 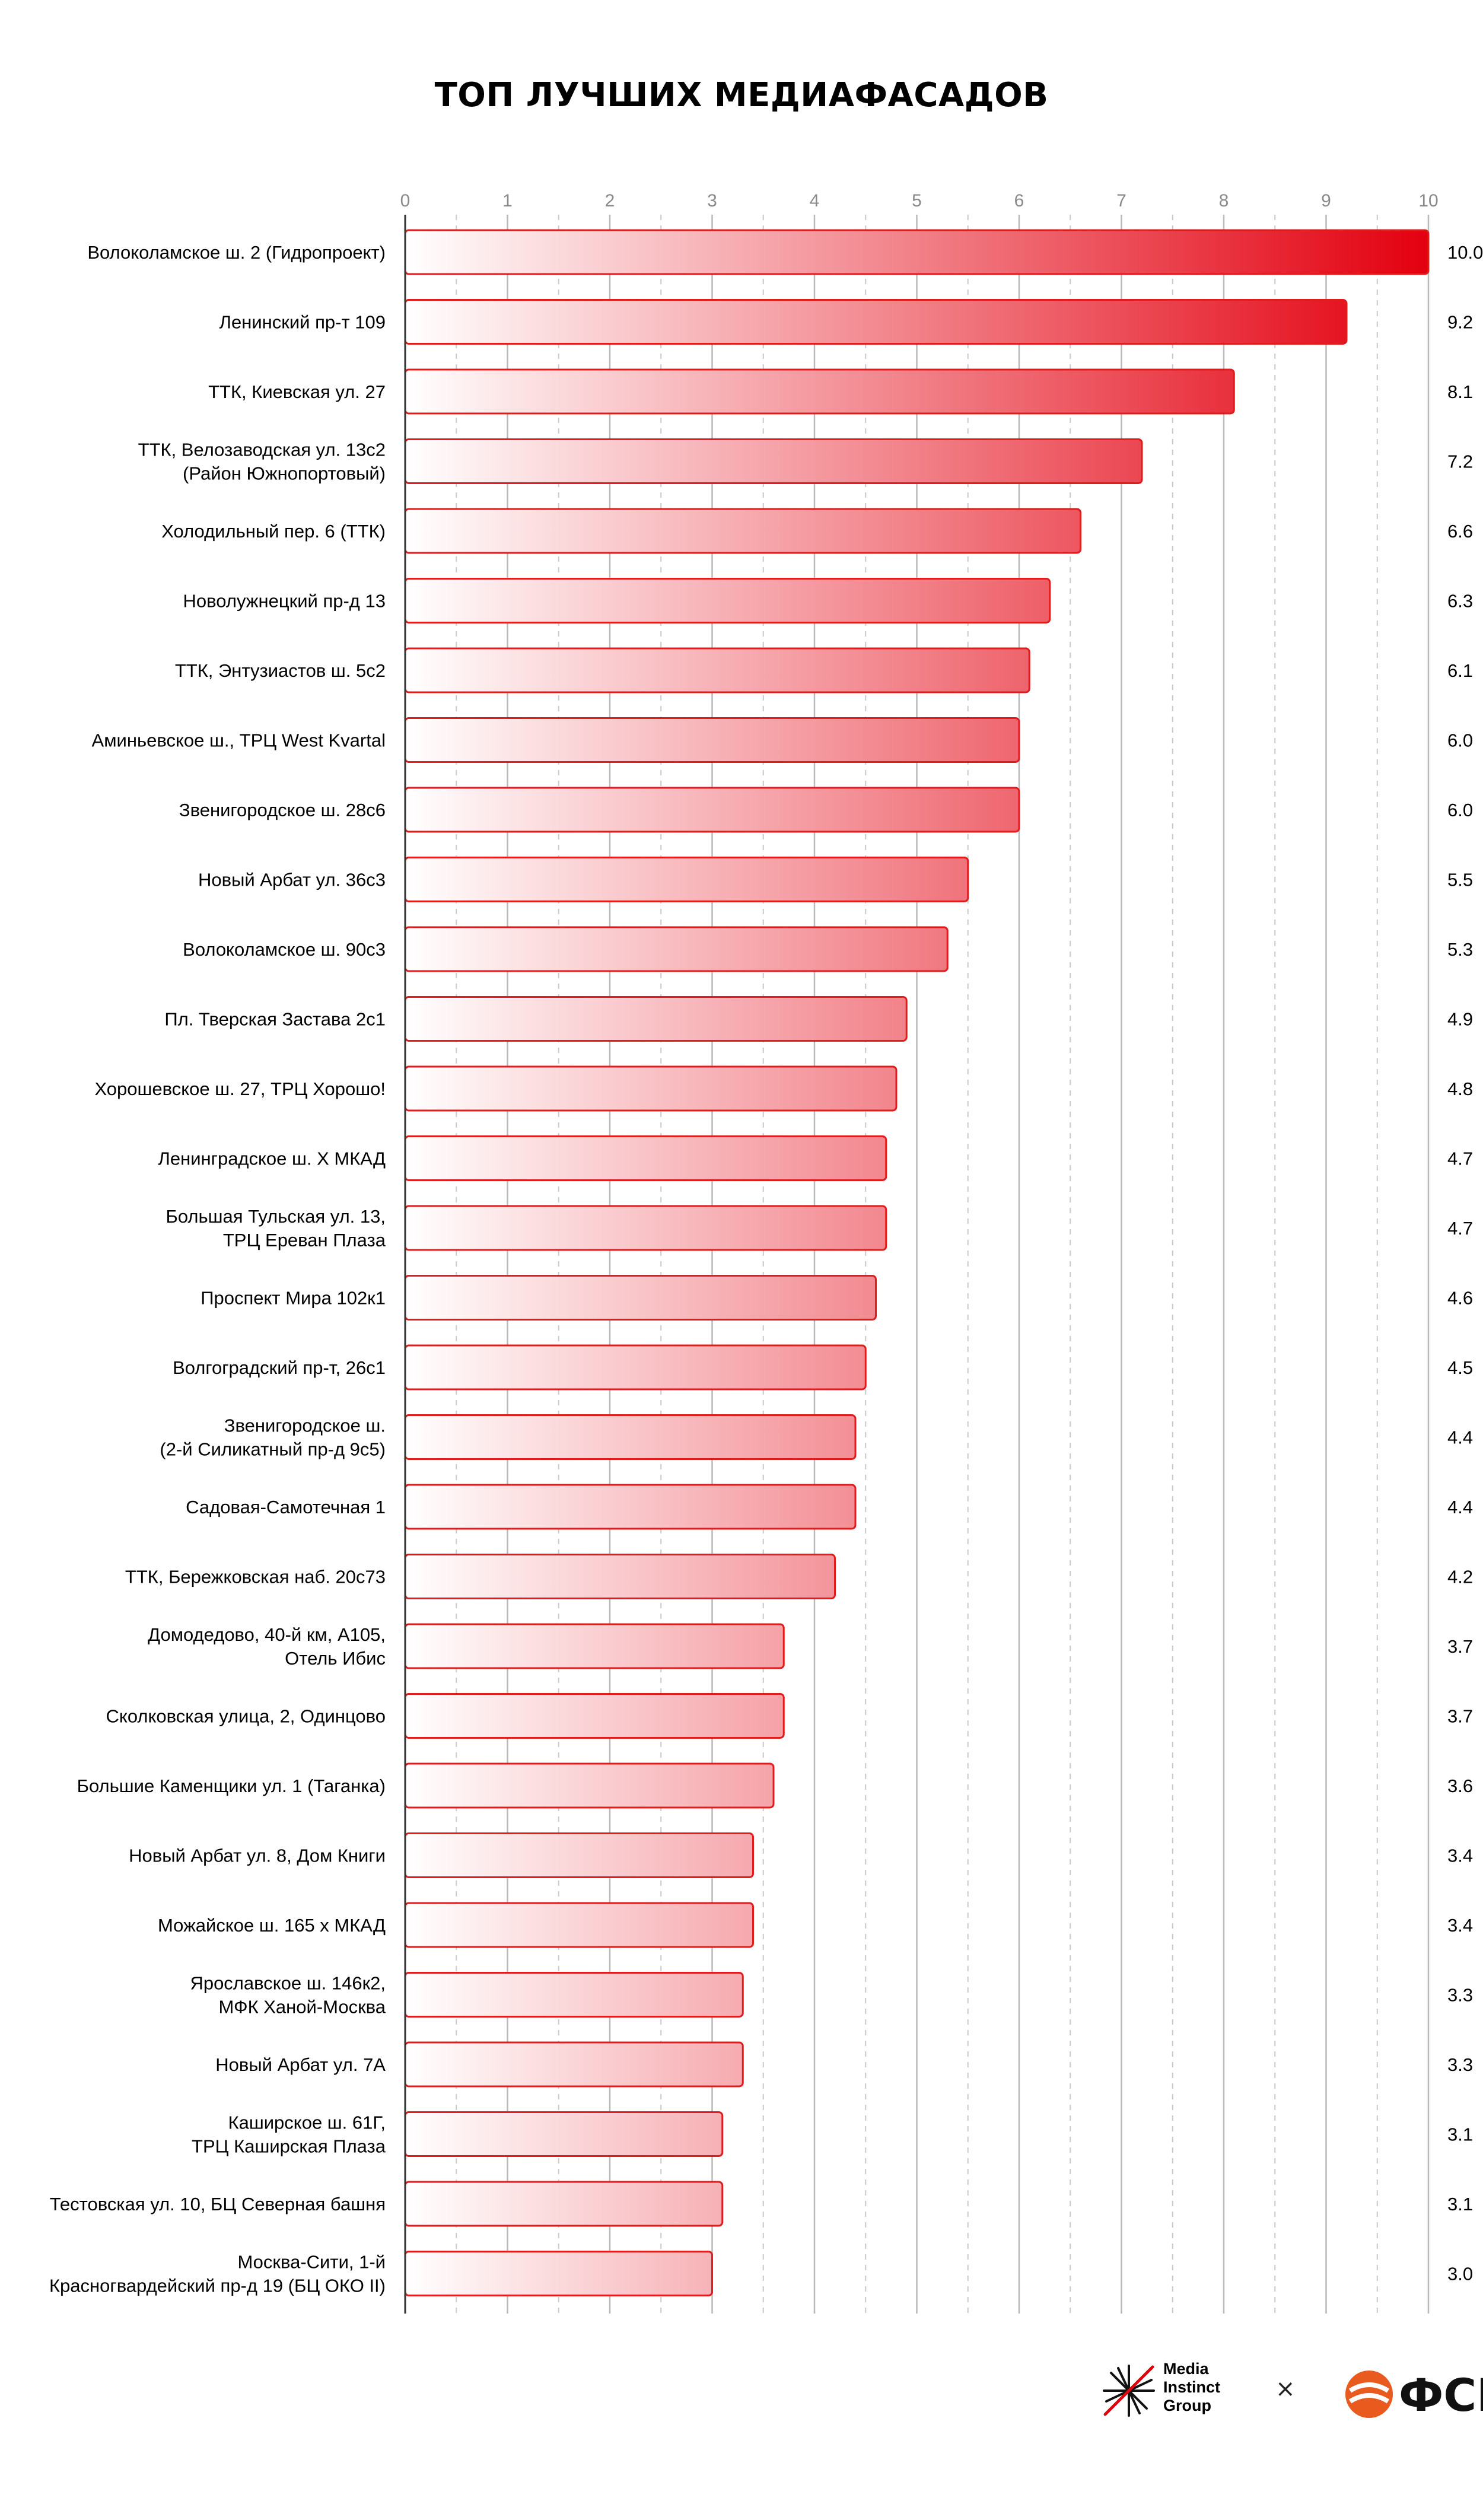 What do you see at coordinates (1192, 2387) in the screenshot?
I see `media-instinct-group-wordmark: Media Instinct Group` at bounding box center [1192, 2387].